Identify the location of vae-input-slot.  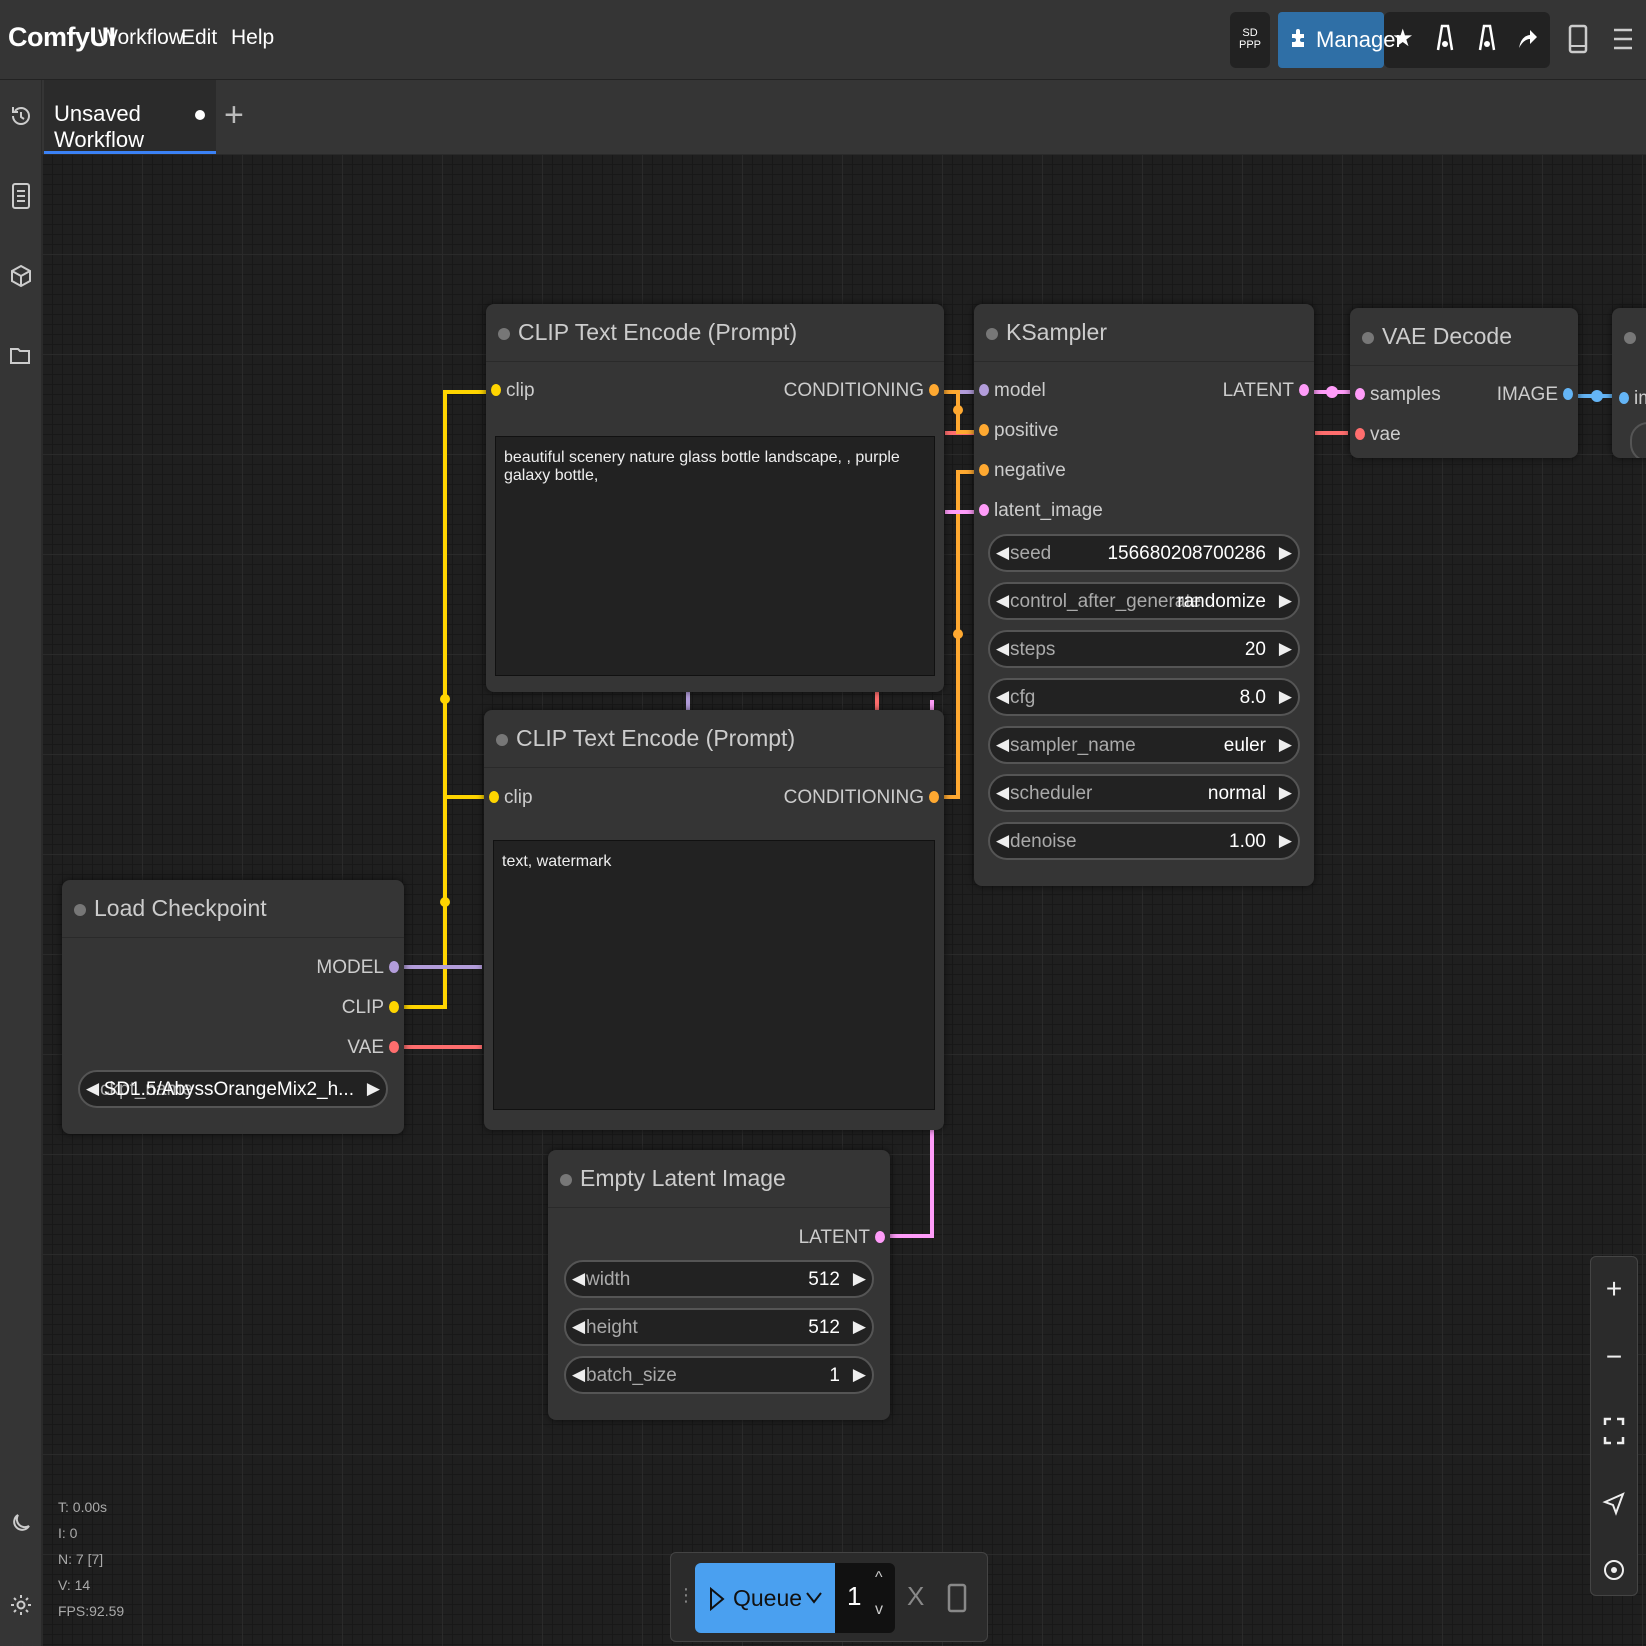
(1360, 434).